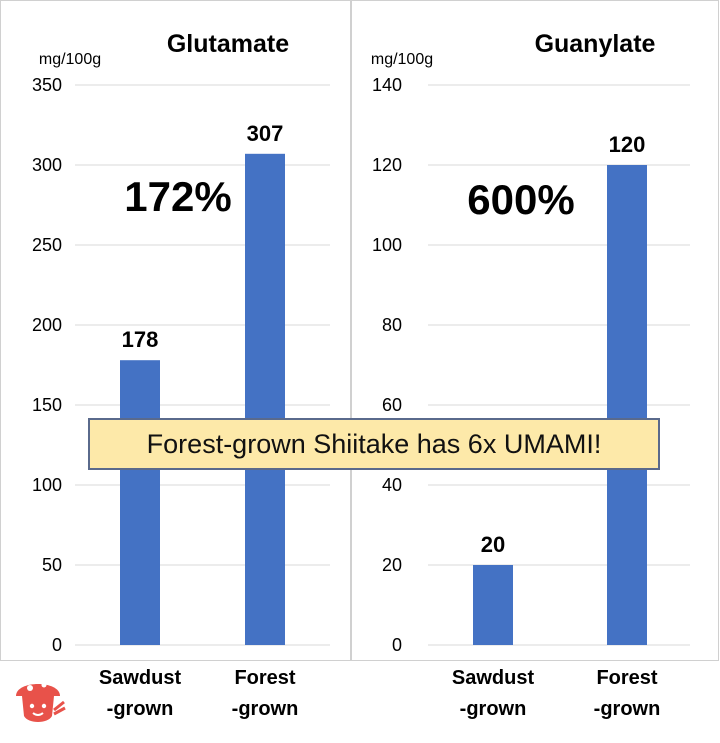 The width and height of the screenshot is (720, 743). Describe the element at coordinates (47, 85) in the screenshot. I see `y-tick-label: 350` at that location.